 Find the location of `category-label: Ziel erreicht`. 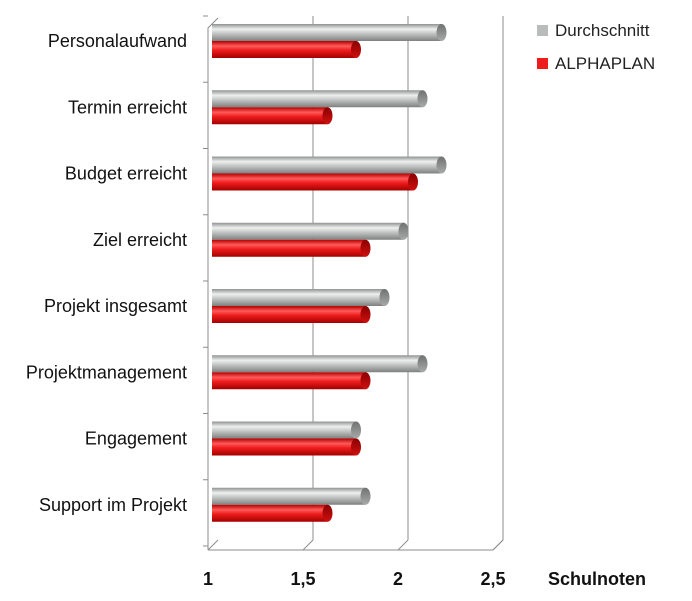

category-label: Ziel erreicht is located at coordinates (140, 240).